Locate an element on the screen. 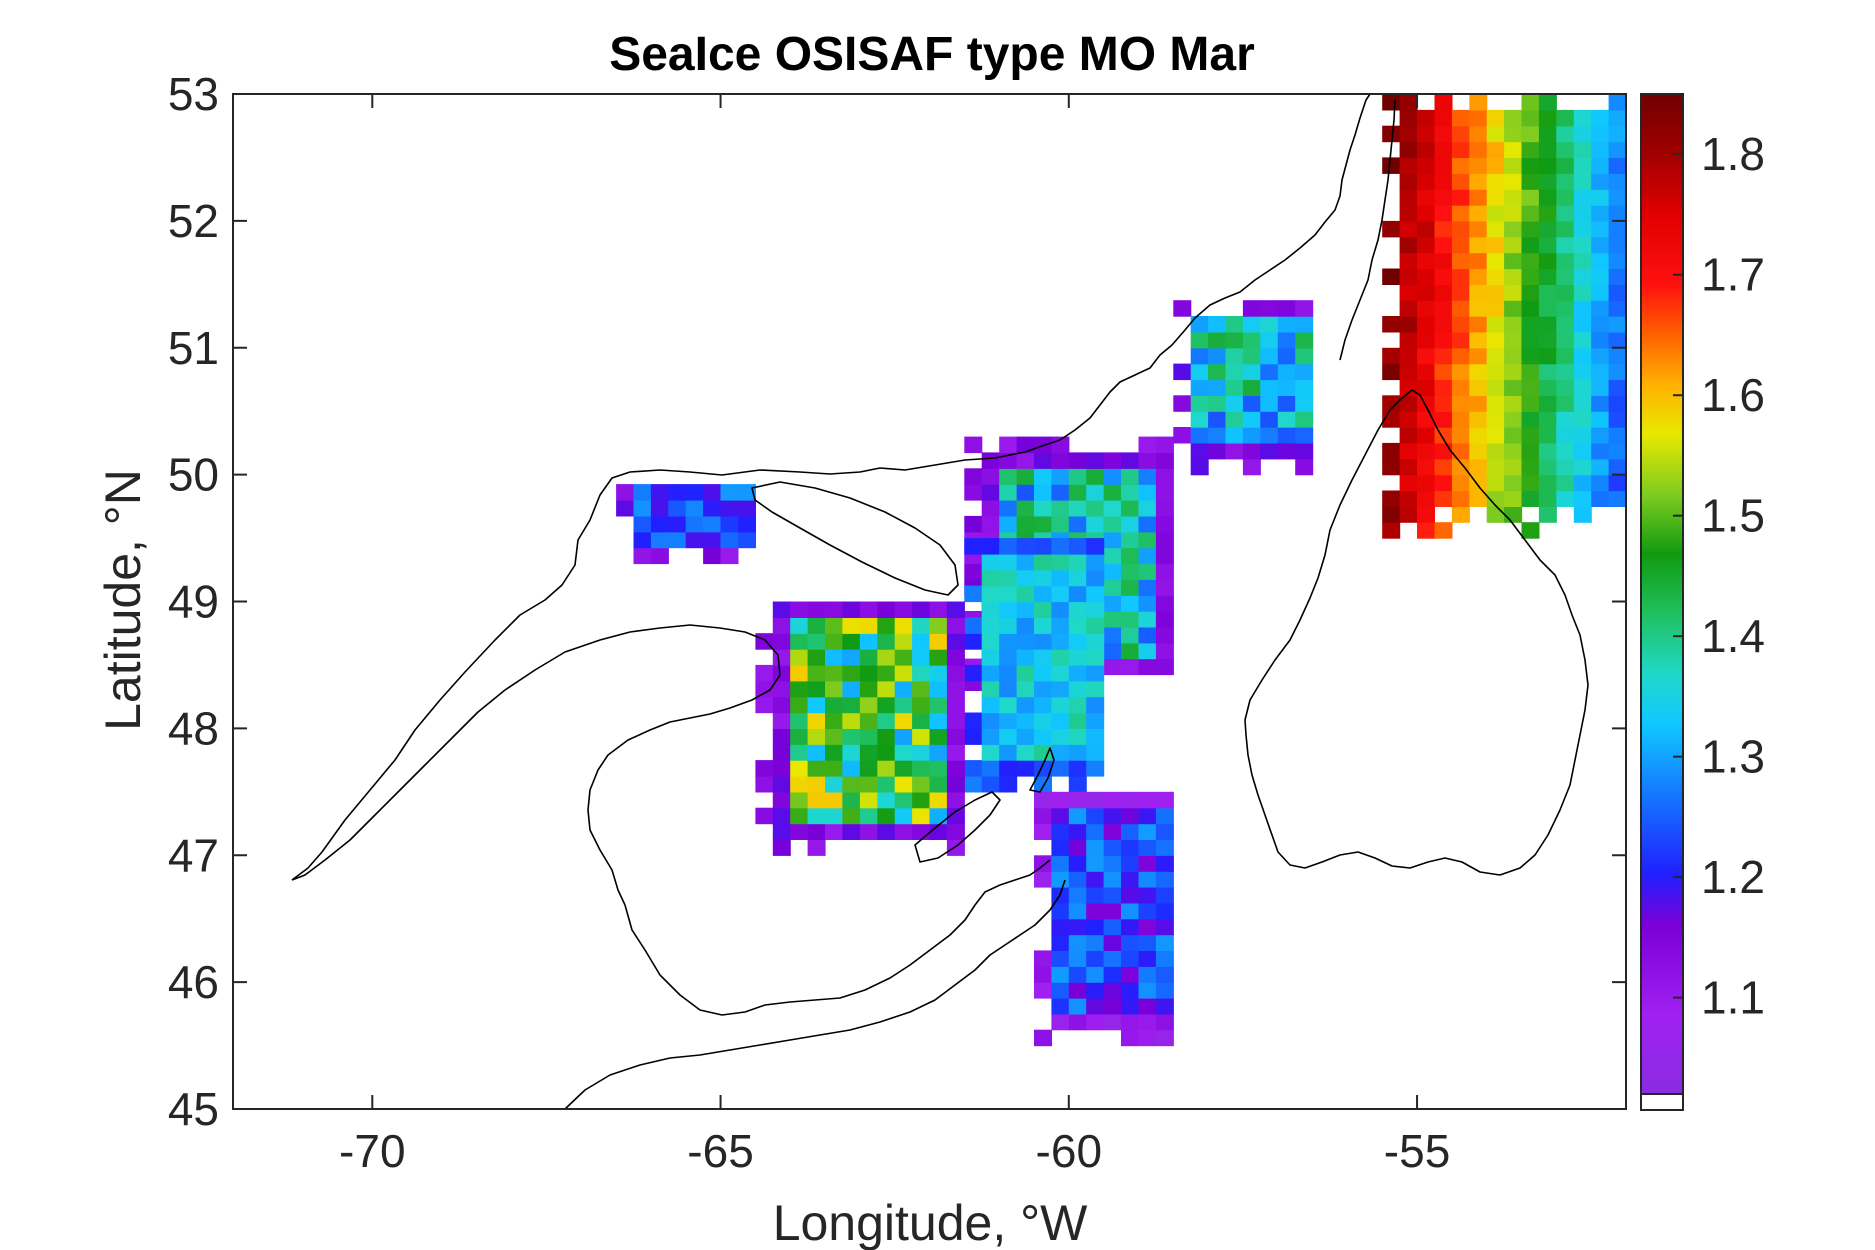 The image size is (1875, 1250). coastline-newfoundland is located at coordinates (1416, 632).